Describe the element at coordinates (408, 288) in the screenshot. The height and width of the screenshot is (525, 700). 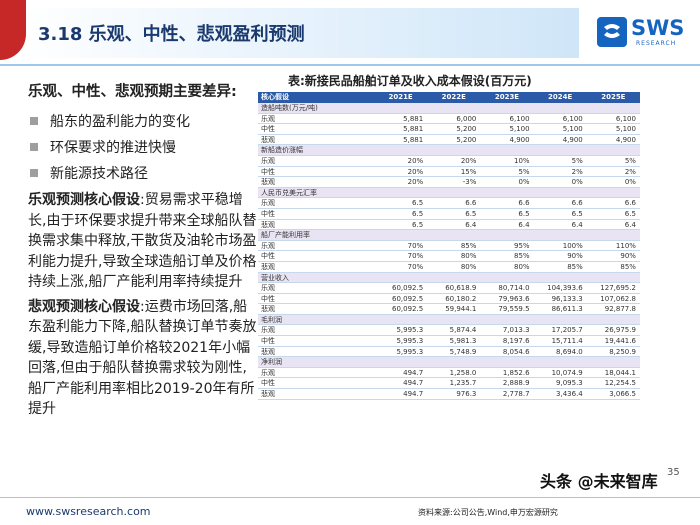
I see `table-cell: 60,092.5` at that location.